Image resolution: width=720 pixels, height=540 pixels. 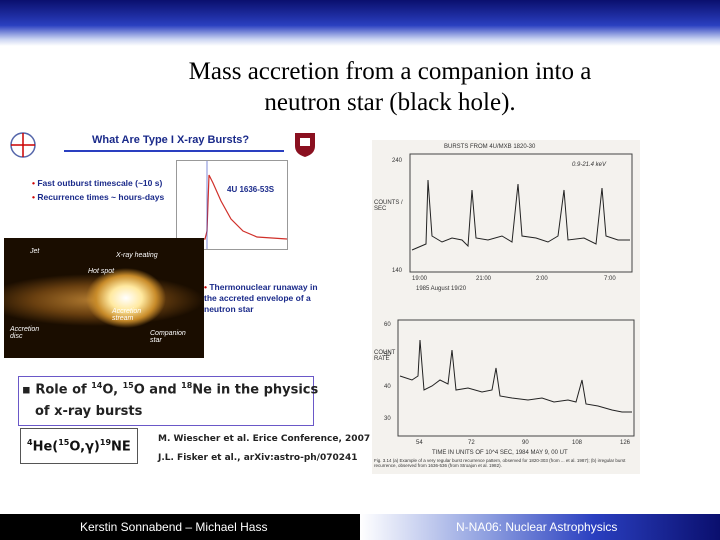 What do you see at coordinates (251, 189) in the screenshot?
I see `burst-source-label: 4U 1636-53S` at bounding box center [251, 189].